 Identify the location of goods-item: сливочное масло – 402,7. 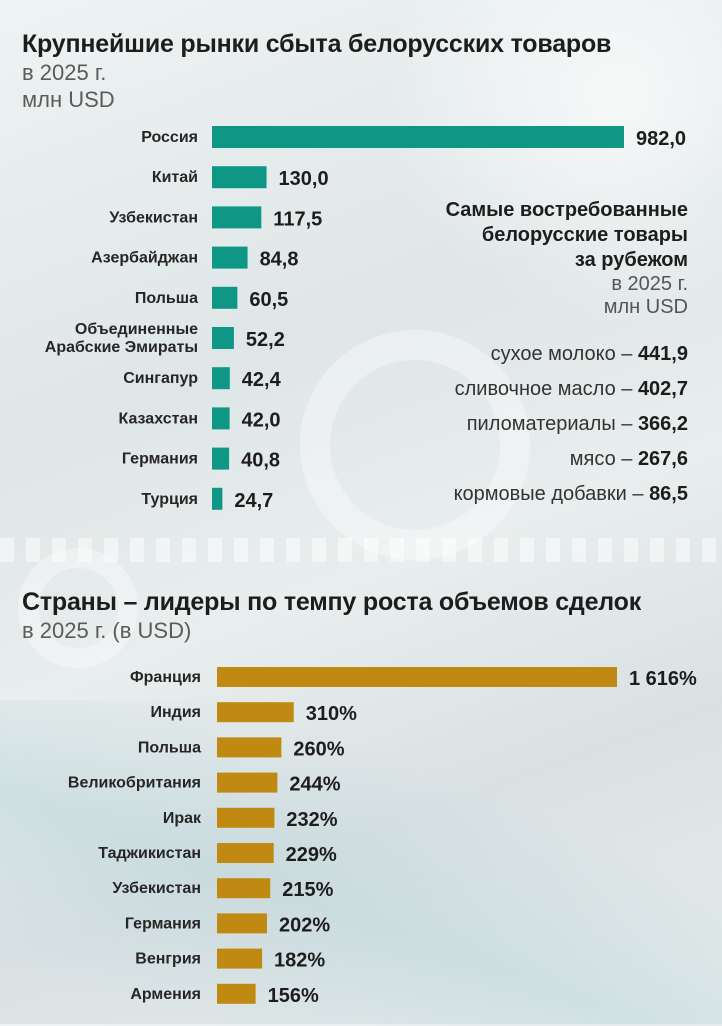
(528, 389).